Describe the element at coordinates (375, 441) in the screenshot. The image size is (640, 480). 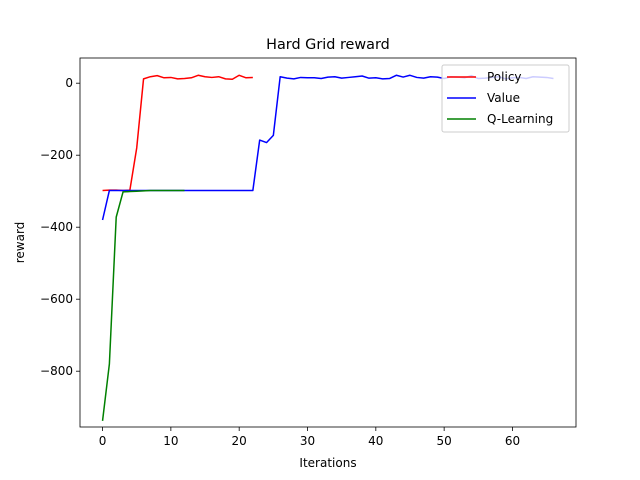
I see `x-tick-label: 40` at that location.